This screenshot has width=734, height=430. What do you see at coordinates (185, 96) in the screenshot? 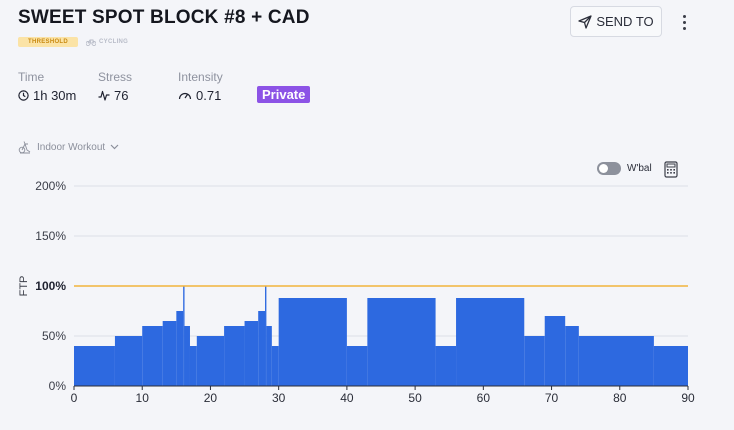
I see `gauge-icon` at bounding box center [185, 96].